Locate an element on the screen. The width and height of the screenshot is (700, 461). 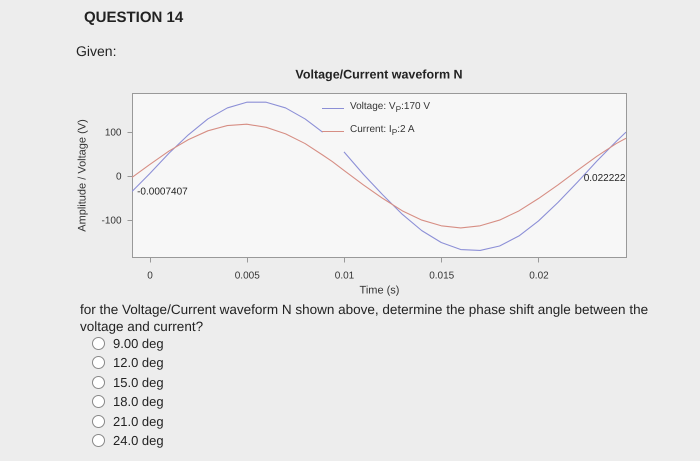
legend-label: Voltage: V$_{P}$:170 V is located at coordinates (390, 108).